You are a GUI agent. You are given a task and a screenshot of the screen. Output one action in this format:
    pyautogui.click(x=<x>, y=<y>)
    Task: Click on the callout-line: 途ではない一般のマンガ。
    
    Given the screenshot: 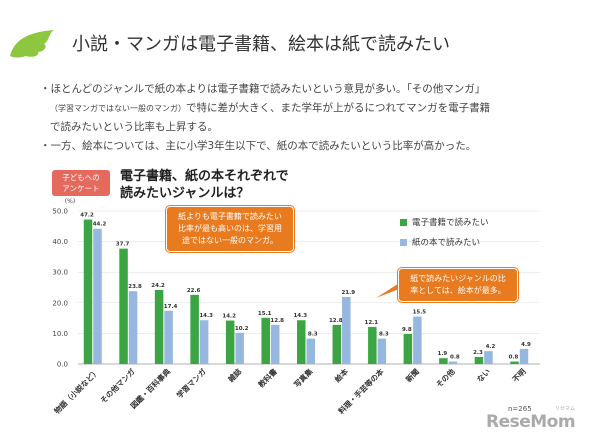 What is the action you would take?
    pyautogui.click(x=230, y=240)
    